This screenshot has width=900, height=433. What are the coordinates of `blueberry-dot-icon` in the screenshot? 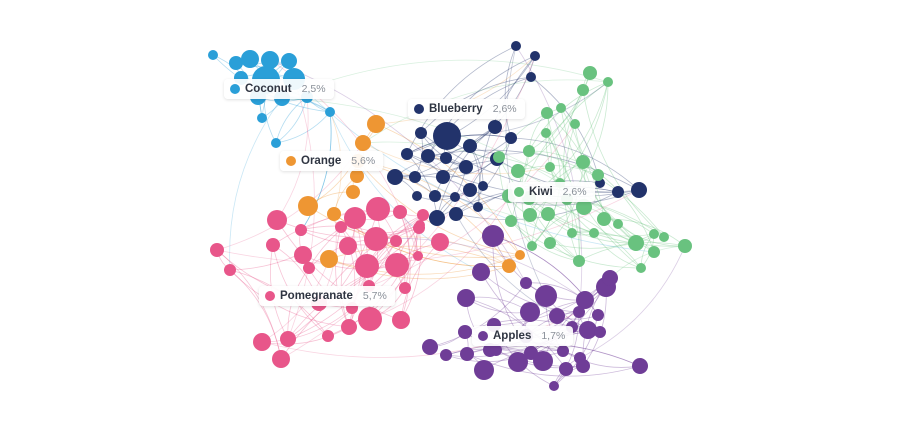 It's located at (419, 109).